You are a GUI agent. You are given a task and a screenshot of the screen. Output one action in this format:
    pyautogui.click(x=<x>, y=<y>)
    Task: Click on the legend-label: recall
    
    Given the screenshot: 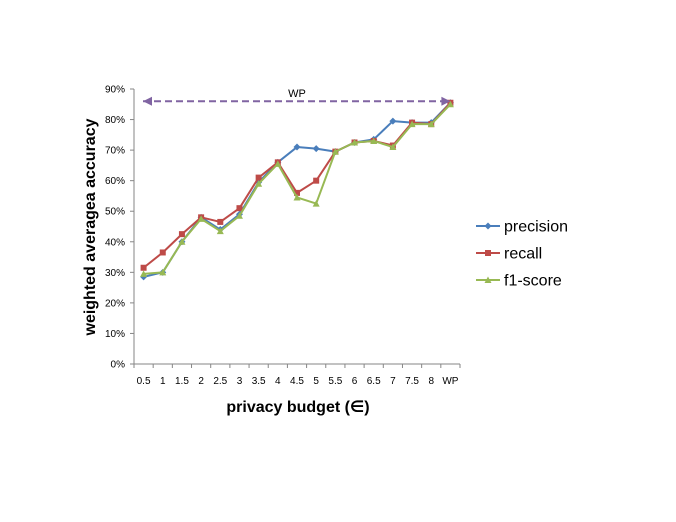 What is the action you would take?
    pyautogui.click(x=523, y=254)
    